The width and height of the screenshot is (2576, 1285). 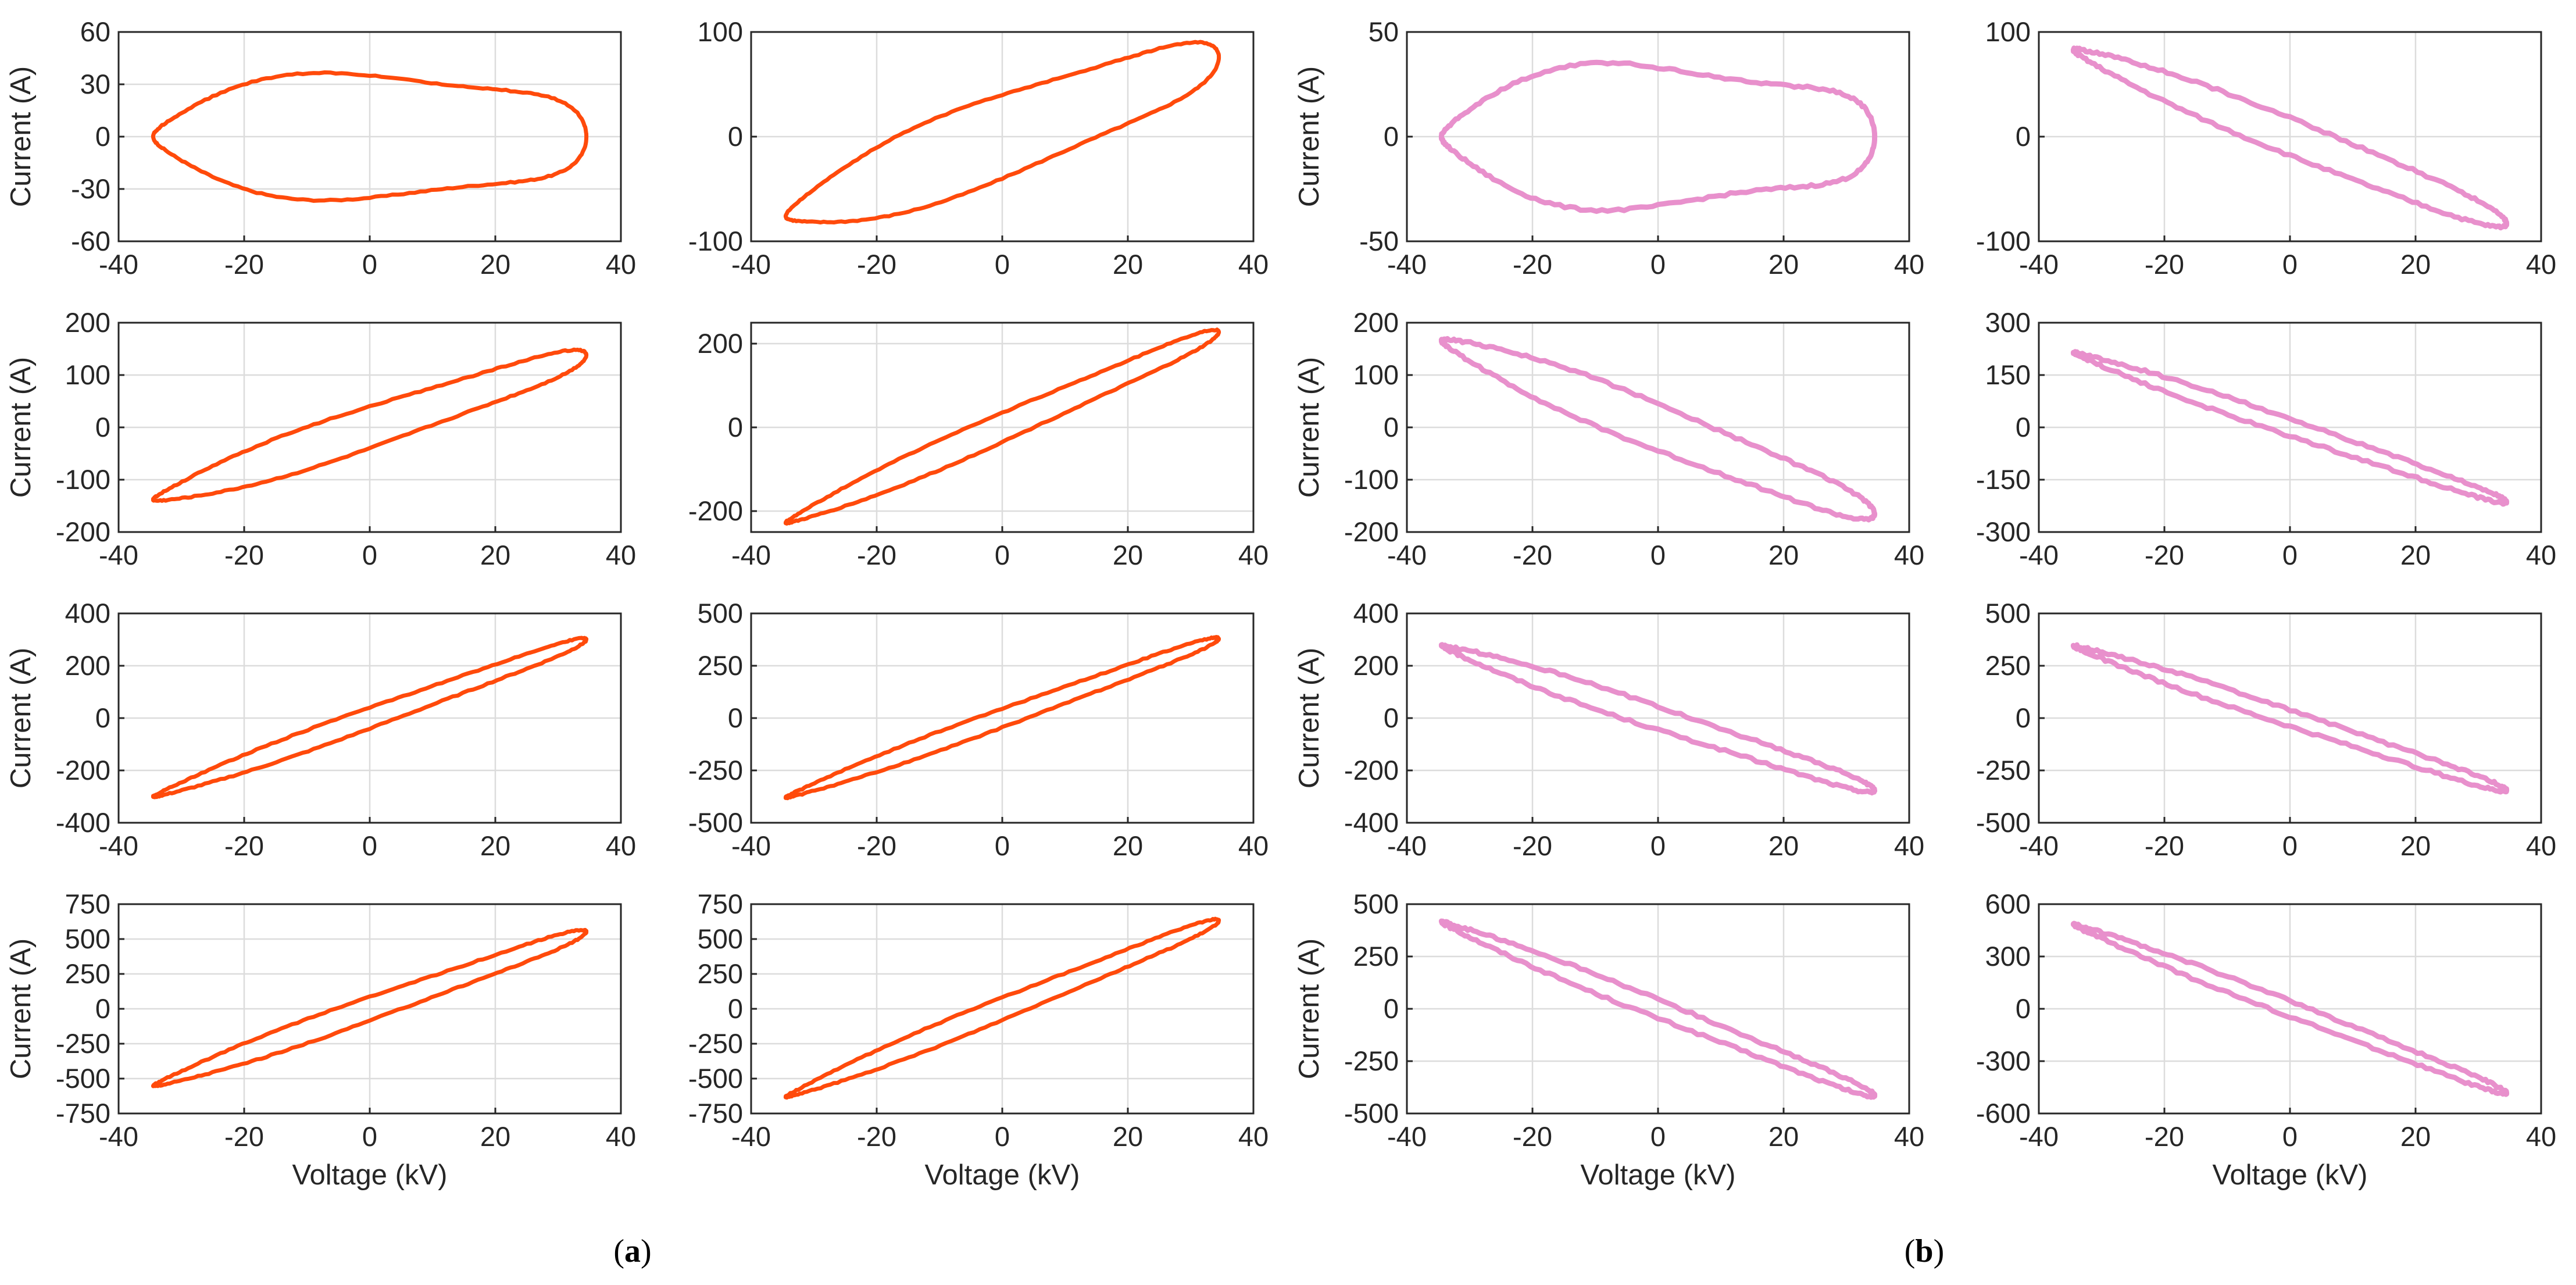 What do you see at coordinates (370, 137) in the screenshot?
I see `a-r1-c1-iv-loop` at bounding box center [370, 137].